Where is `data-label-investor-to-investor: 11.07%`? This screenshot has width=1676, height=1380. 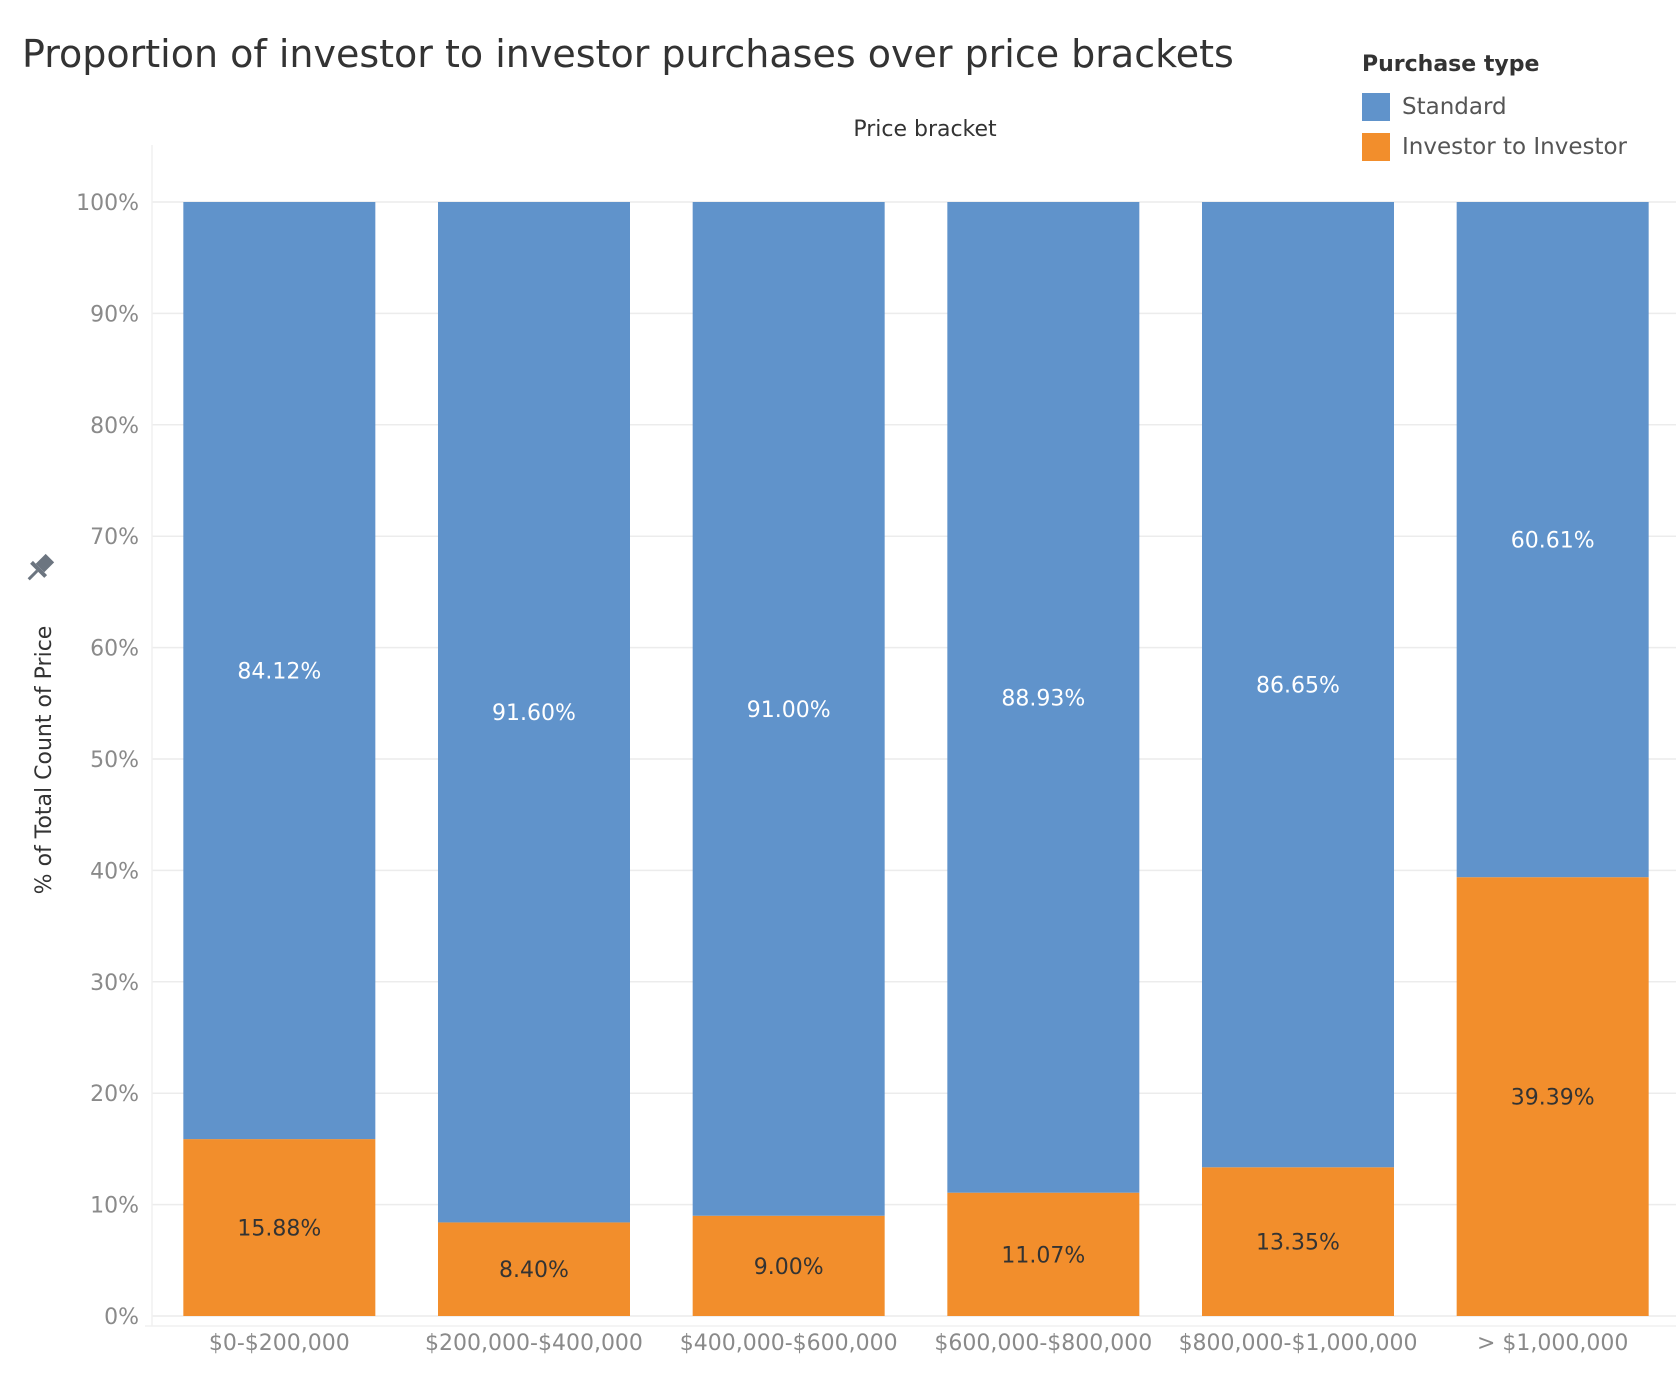 data-label-investor-to-investor: 11.07% is located at coordinates (1043, 1255).